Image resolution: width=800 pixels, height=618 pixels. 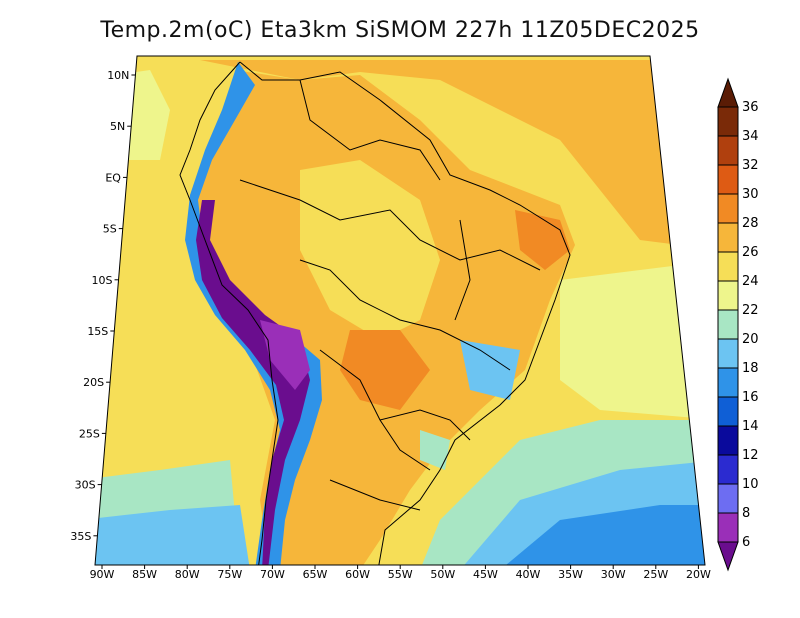 What do you see at coordinates (746, 542) in the screenshot?
I see `colorbar-label: 6` at bounding box center [746, 542].